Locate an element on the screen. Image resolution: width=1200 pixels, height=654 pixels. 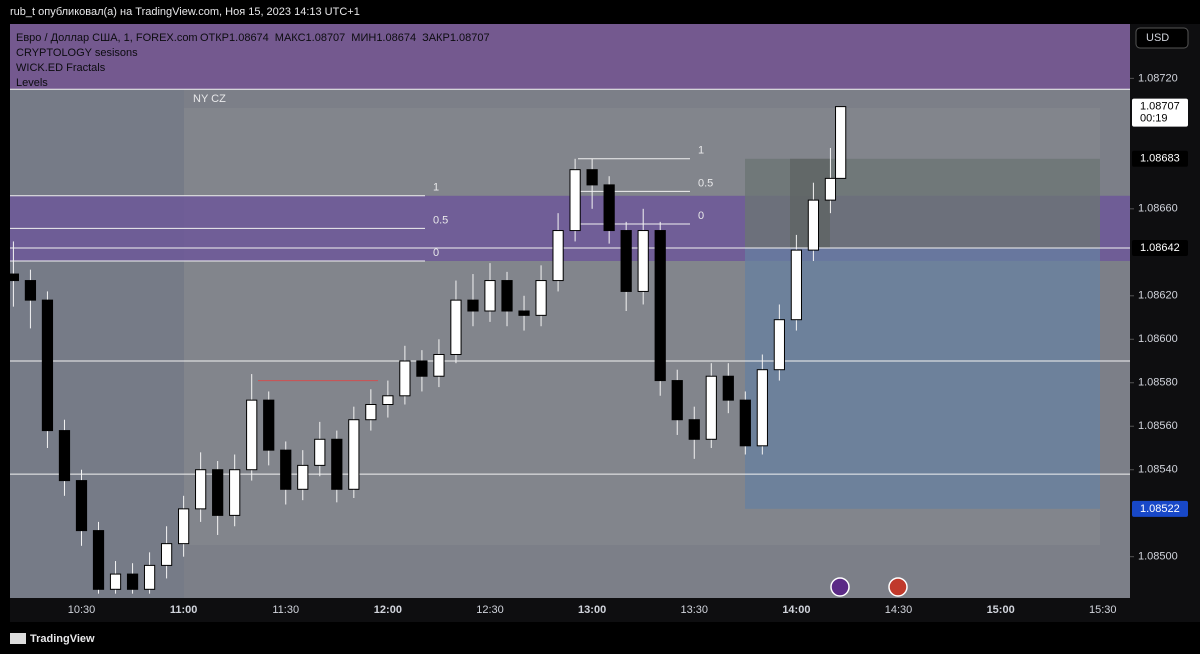
indicator-label: WICK.ED Fractals is located at coordinates (61, 68).